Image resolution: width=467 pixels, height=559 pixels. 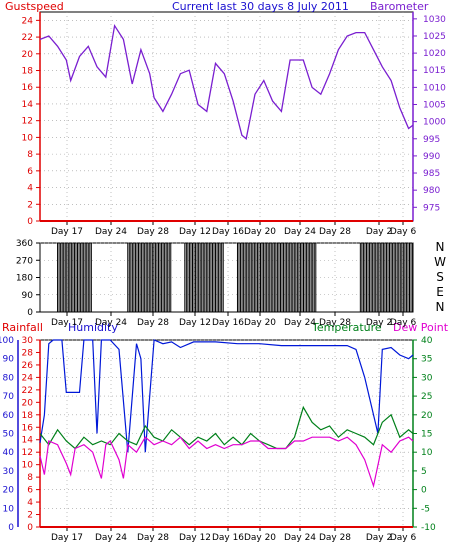 What do you see at coordinates (28, 55) in the screenshot?
I see `gust-y-tick-label: 20` at bounding box center [28, 55].